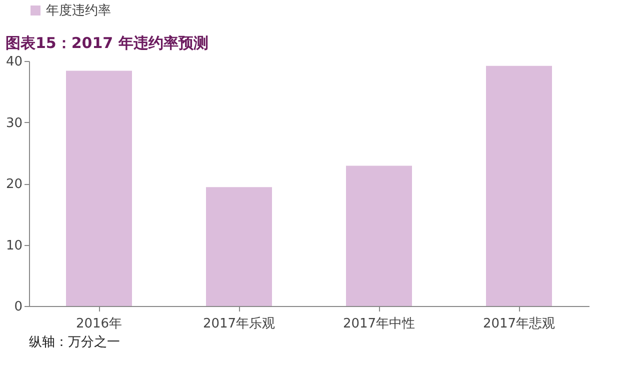 This screenshot has height=379, width=619. Describe the element at coordinates (18, 307) in the screenshot. I see `y-tick-label: 0` at that location.